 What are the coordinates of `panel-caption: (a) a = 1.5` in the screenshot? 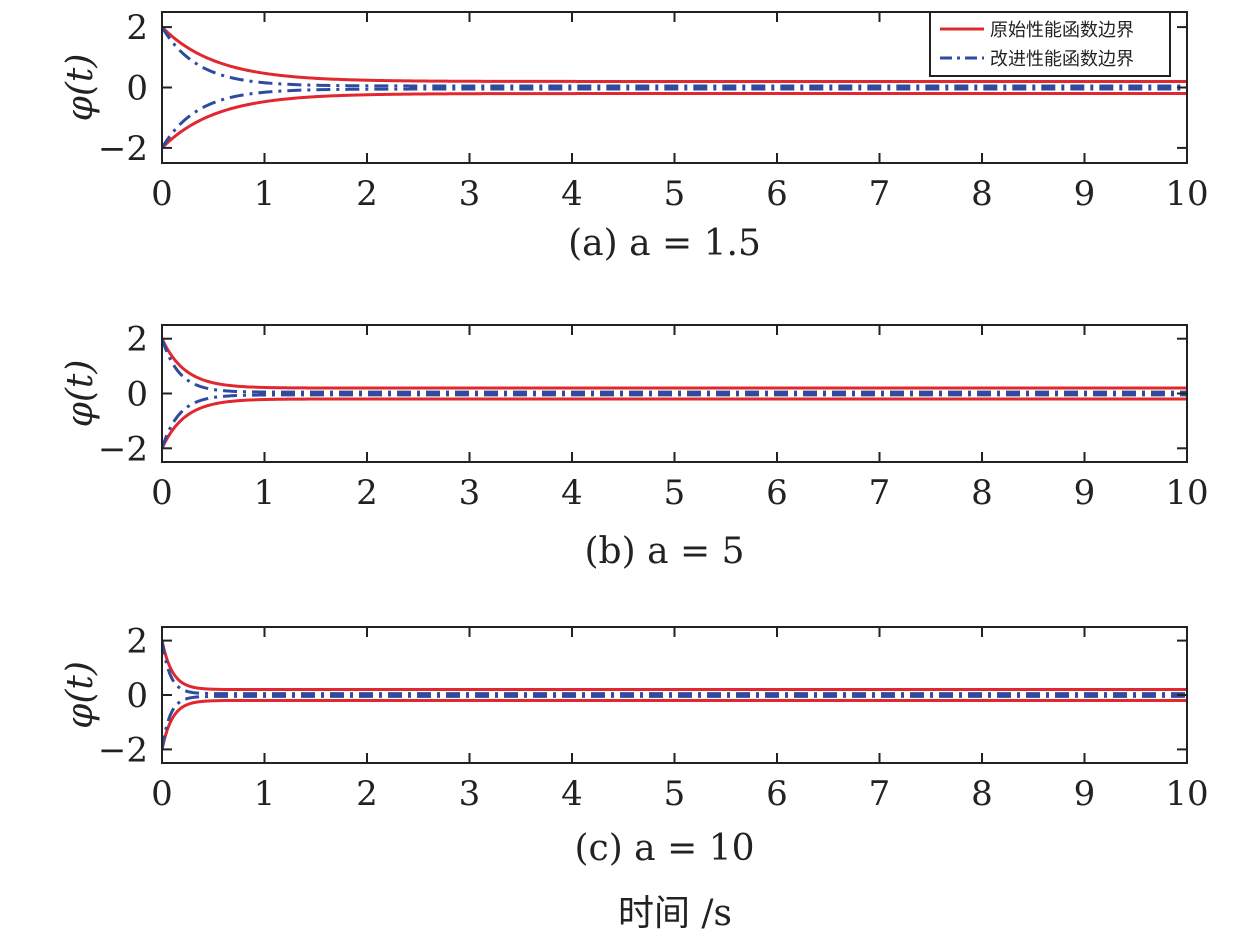 It's located at (664, 243).